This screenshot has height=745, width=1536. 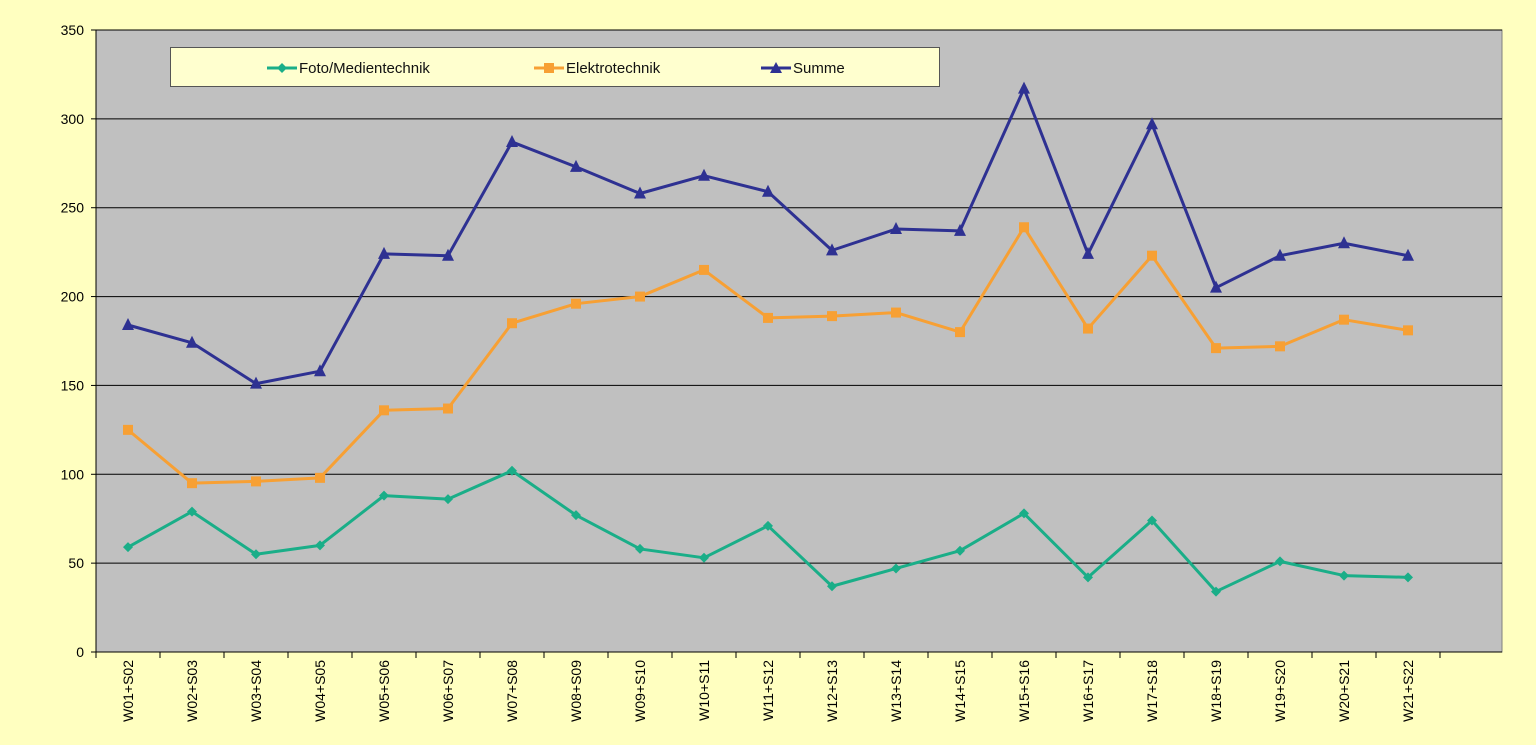 I want to click on x-tick-label: W14+S15, so click(x=960, y=691).